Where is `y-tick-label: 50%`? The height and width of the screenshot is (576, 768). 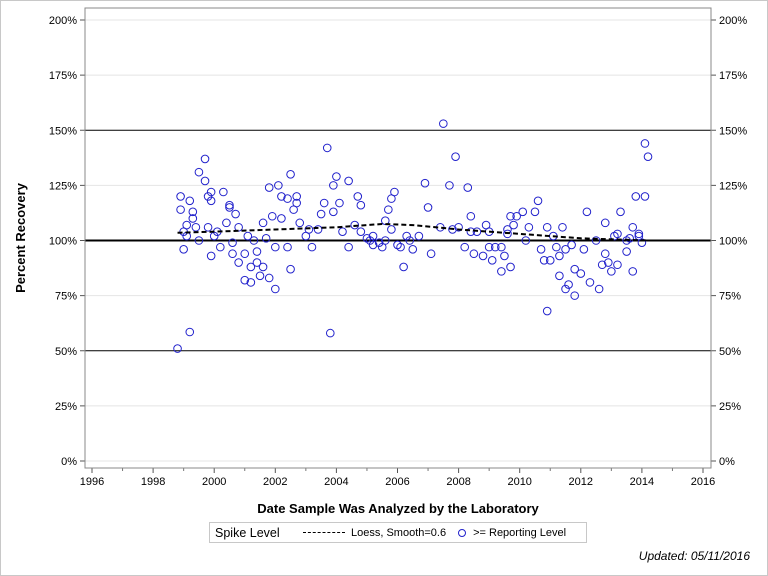
y-tick-label: 50% is located at coordinates (66, 352).